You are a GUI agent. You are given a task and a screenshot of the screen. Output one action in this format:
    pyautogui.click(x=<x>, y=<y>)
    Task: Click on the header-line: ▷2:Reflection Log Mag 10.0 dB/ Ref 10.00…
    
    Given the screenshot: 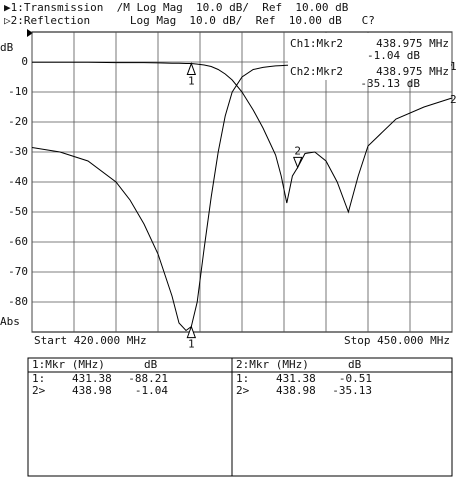 What is the action you would take?
    pyautogui.click(x=189, y=20)
    